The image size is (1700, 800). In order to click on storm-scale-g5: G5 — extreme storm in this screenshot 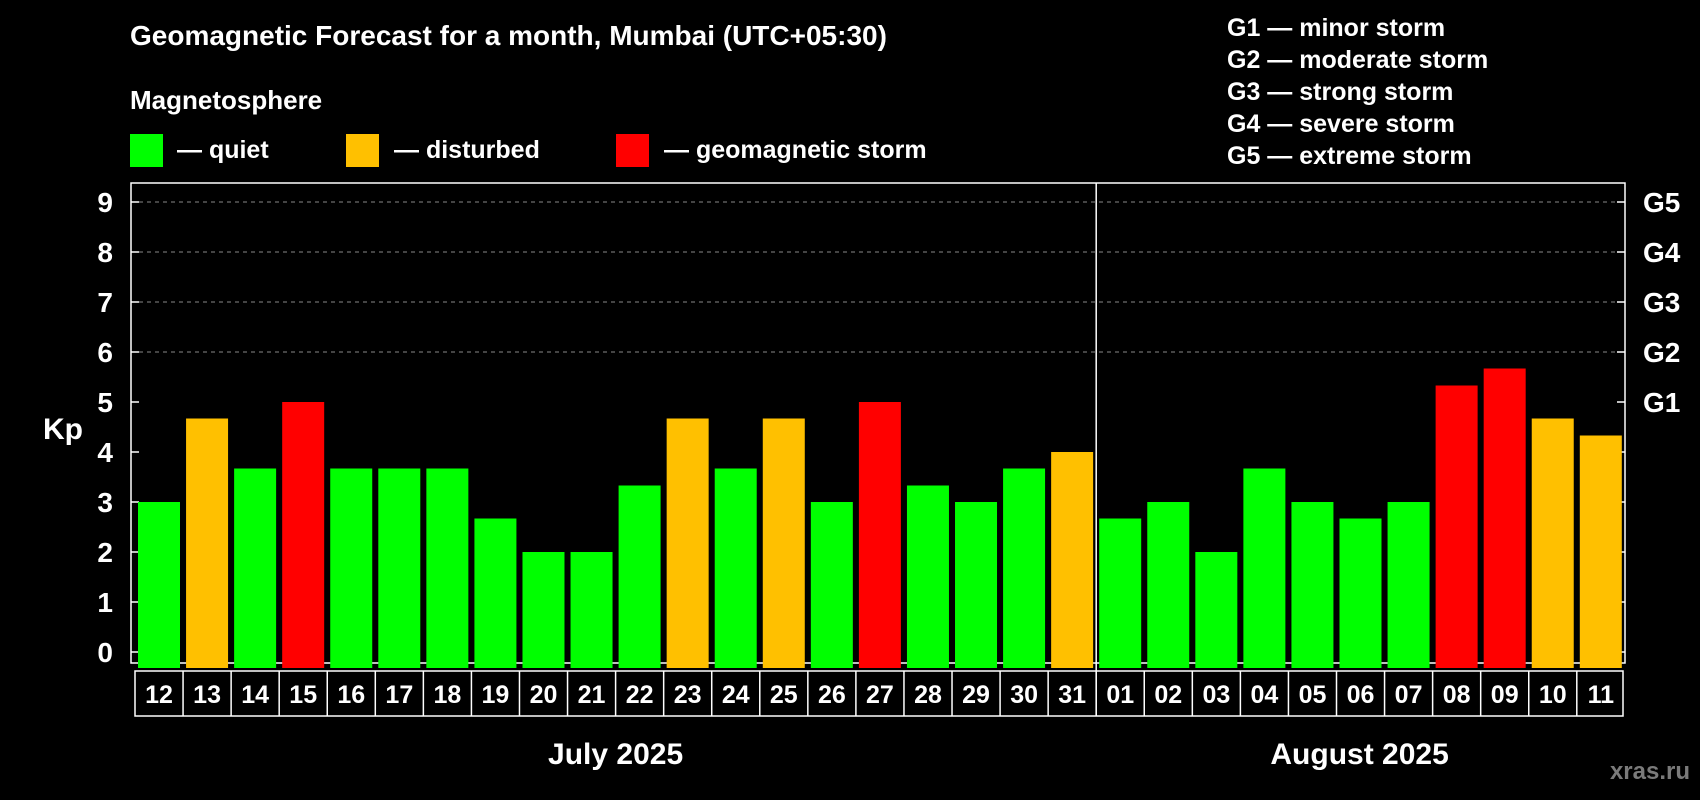, I will do `click(1349, 156)`.